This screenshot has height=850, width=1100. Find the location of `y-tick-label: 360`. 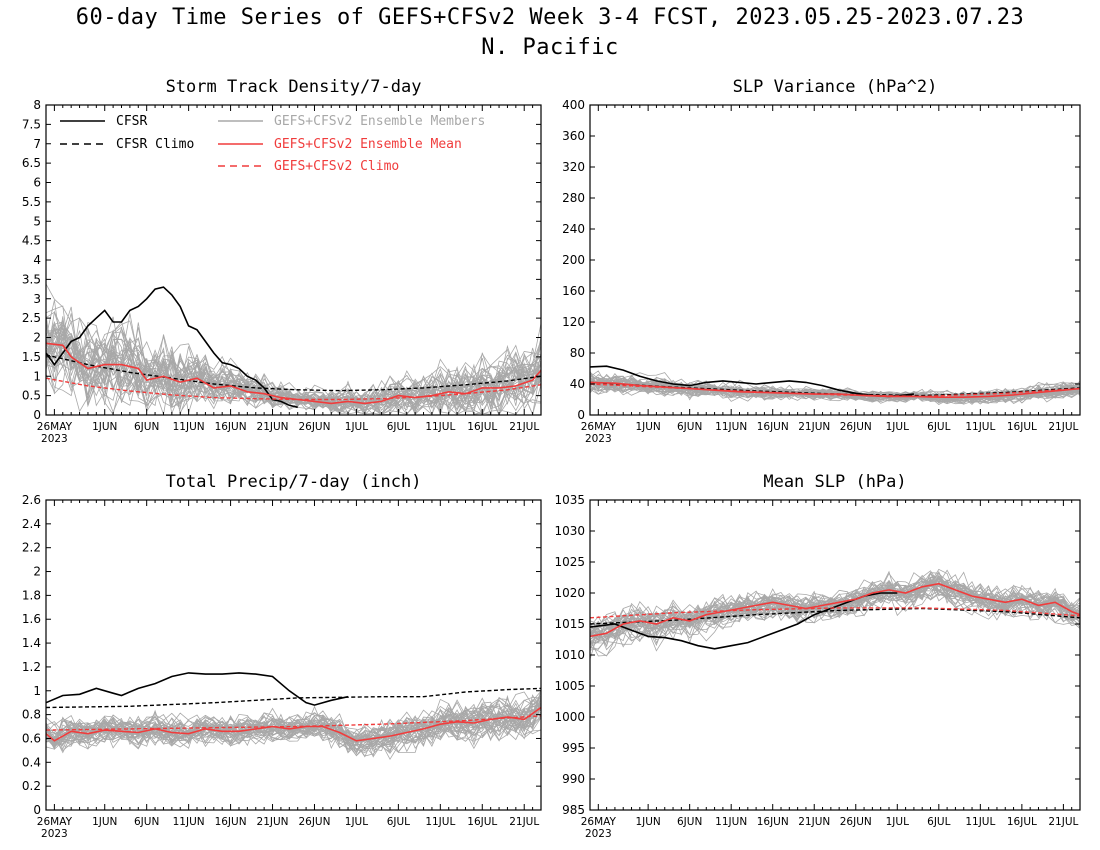

y-tick-label: 360 is located at coordinates (573, 136).